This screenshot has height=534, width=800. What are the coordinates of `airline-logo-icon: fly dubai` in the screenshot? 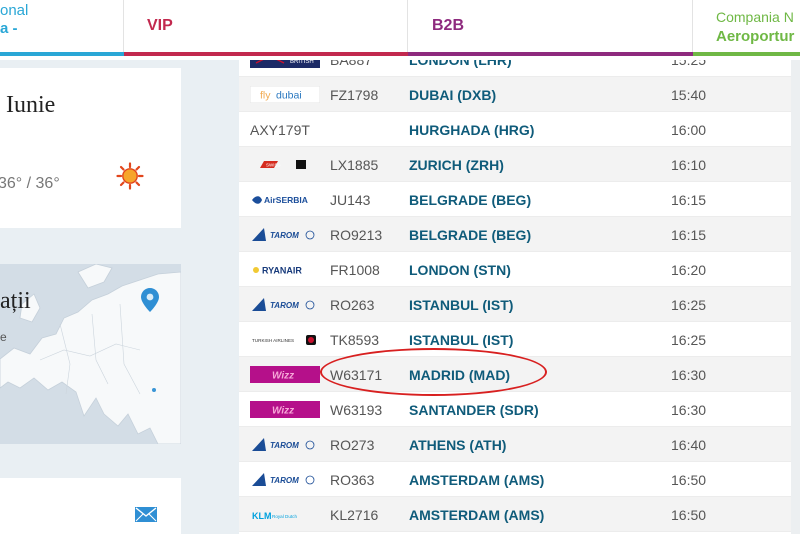 It's located at (285, 94).